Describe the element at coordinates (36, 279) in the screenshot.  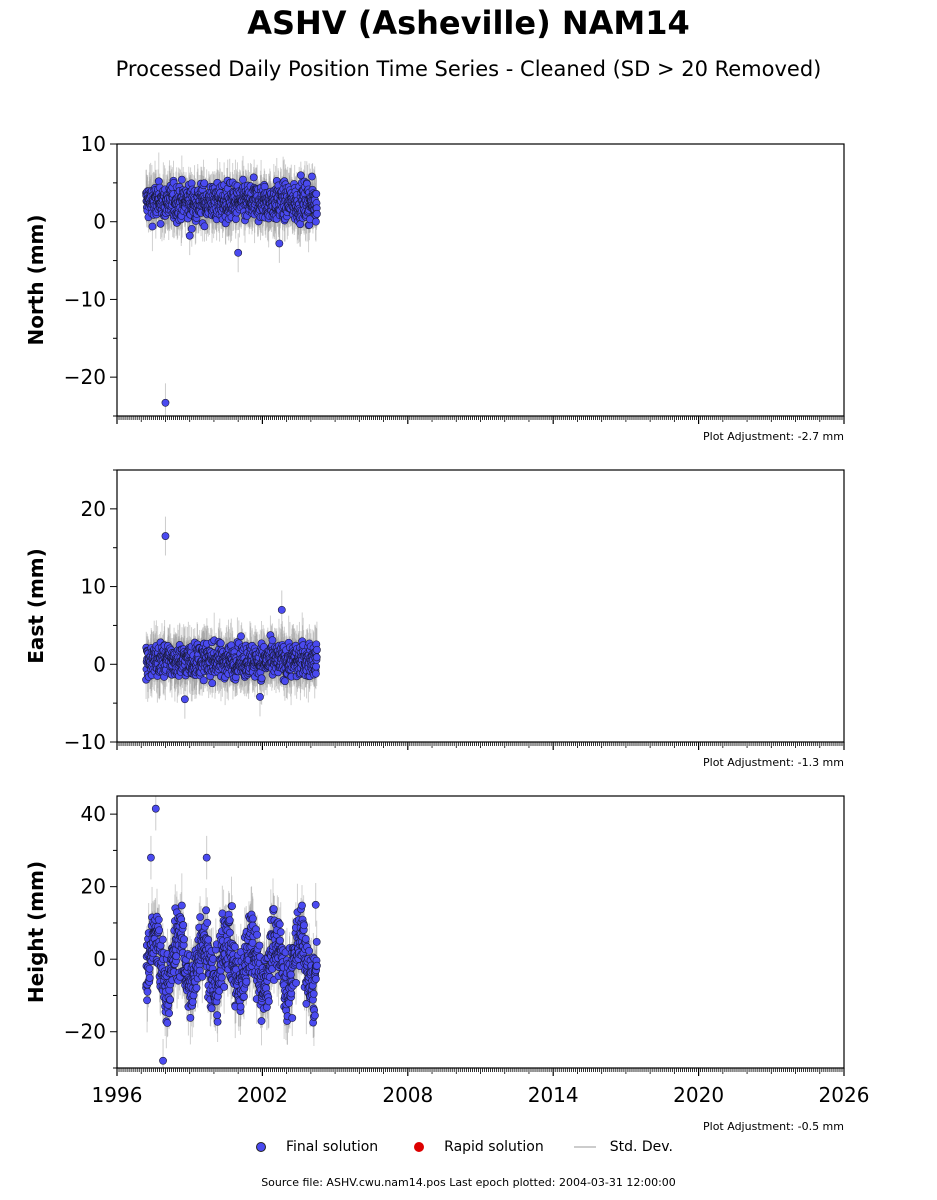
I see `y-axis-label: North (mm)` at that location.